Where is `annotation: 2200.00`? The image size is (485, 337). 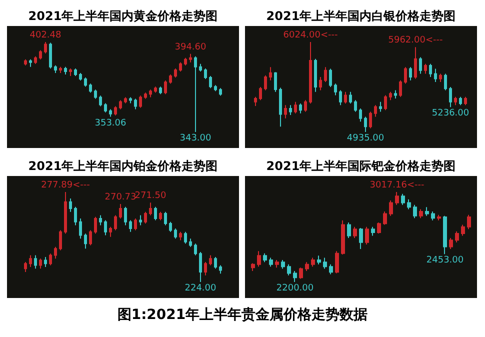
annotation: 2200.00 is located at coordinates (295, 289).